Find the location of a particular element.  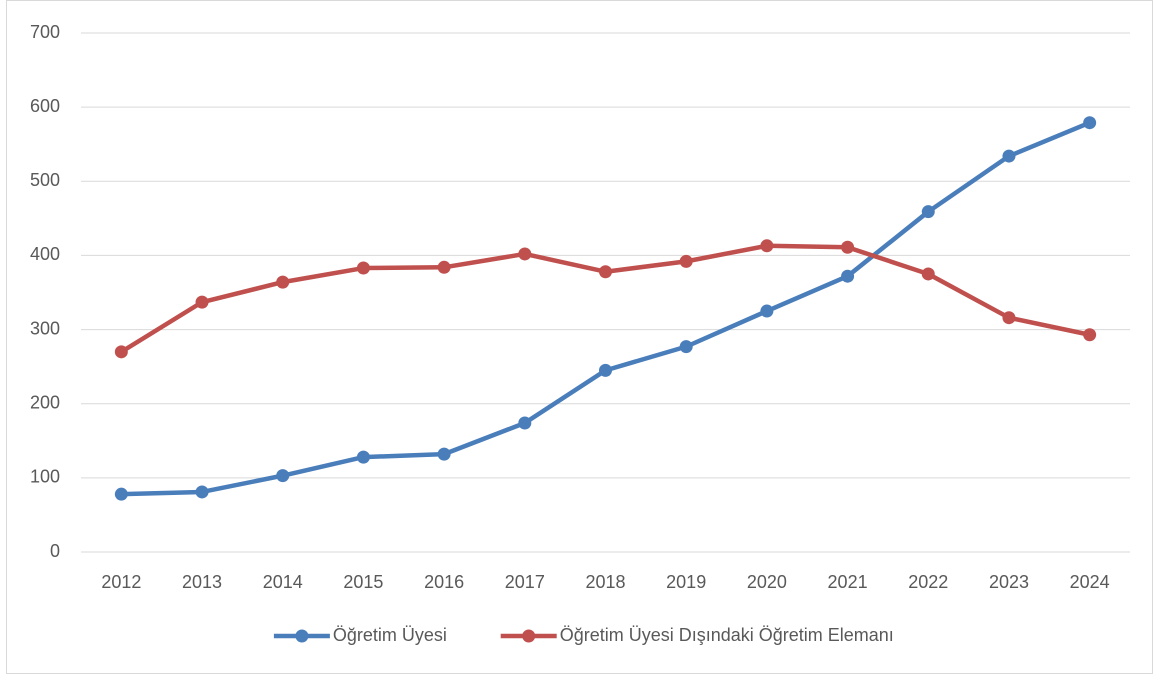

x-tick-label: 2024 is located at coordinates (1090, 582).